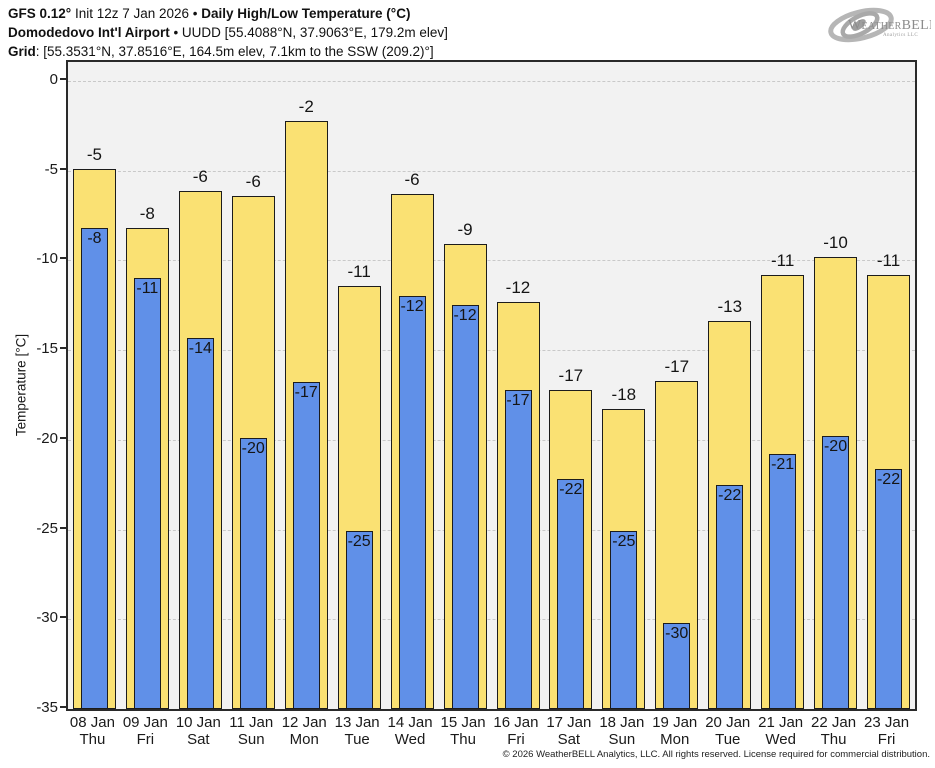 This screenshot has width=935, height=768. Describe the element at coordinates (465, 230) in the screenshot. I see `high-value-label: -9` at that location.